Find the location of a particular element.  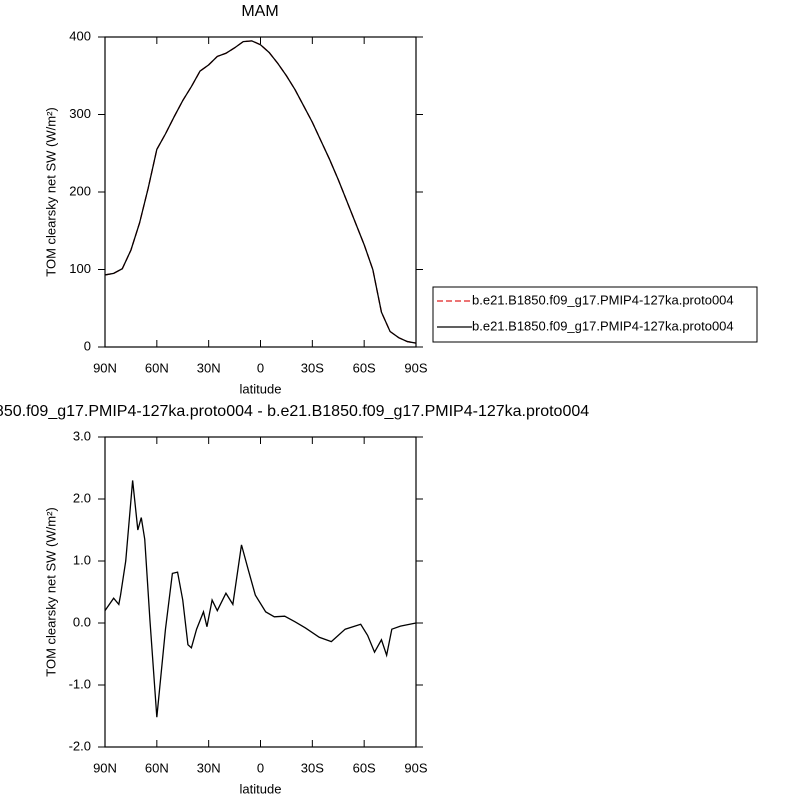

y-tick-label: 3.0 is located at coordinates (82, 435).